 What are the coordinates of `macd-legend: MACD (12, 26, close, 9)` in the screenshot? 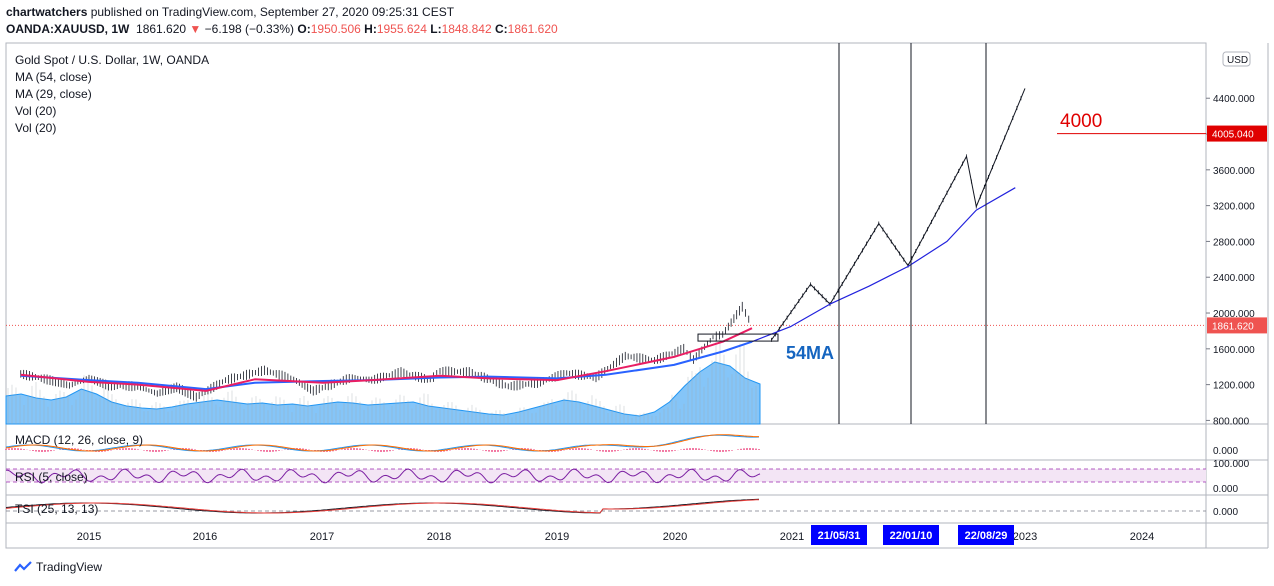 It's located at (79, 440).